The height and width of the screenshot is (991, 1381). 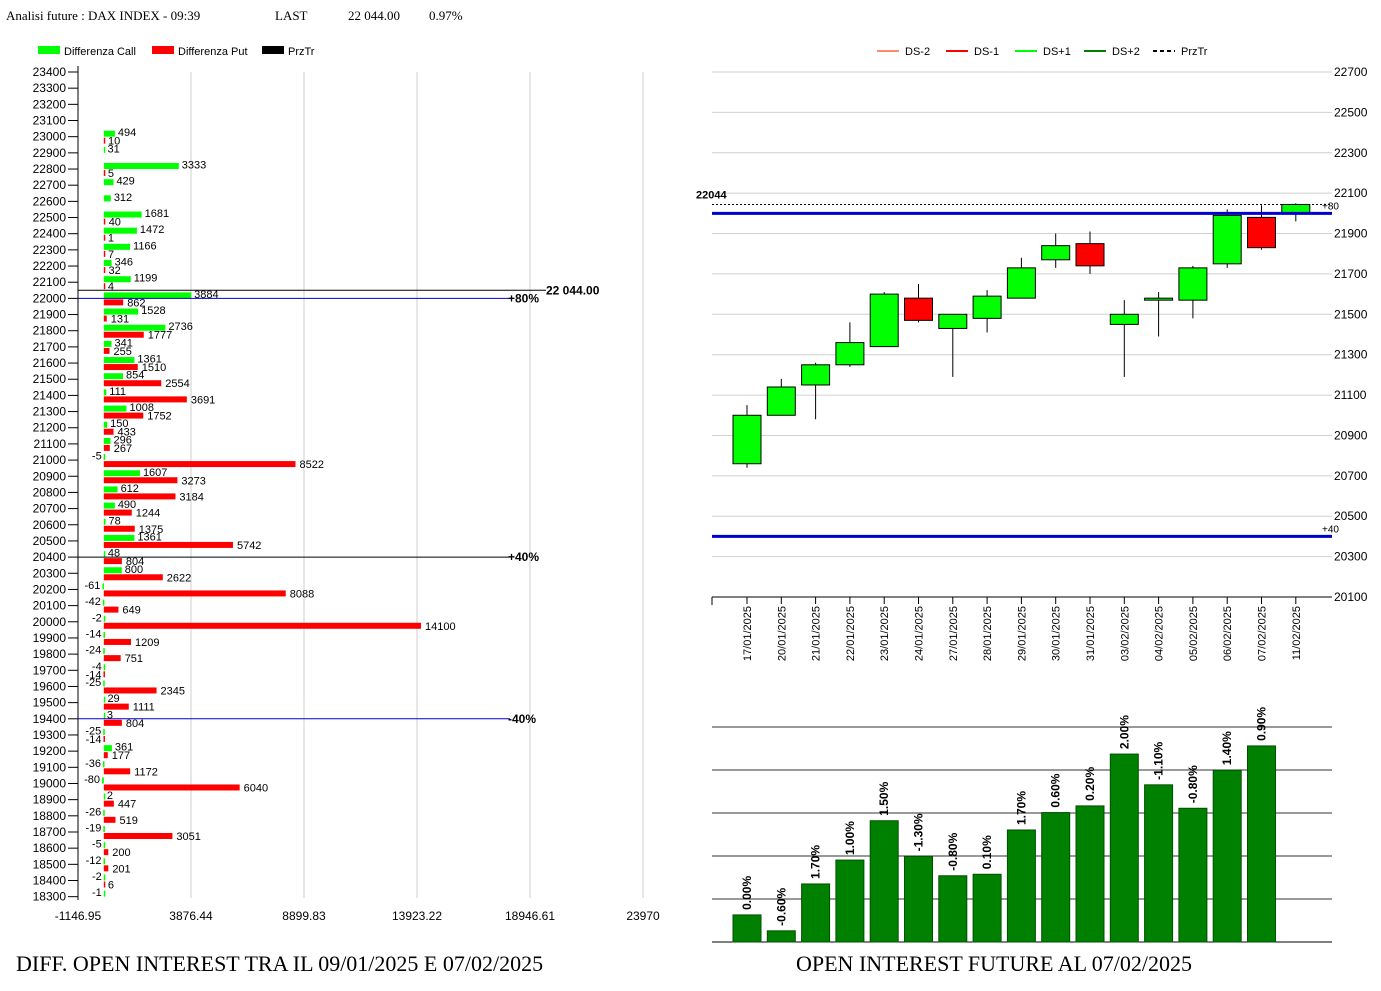 What do you see at coordinates (147, 643) in the screenshot?
I see `put-value-label: 1209` at bounding box center [147, 643].